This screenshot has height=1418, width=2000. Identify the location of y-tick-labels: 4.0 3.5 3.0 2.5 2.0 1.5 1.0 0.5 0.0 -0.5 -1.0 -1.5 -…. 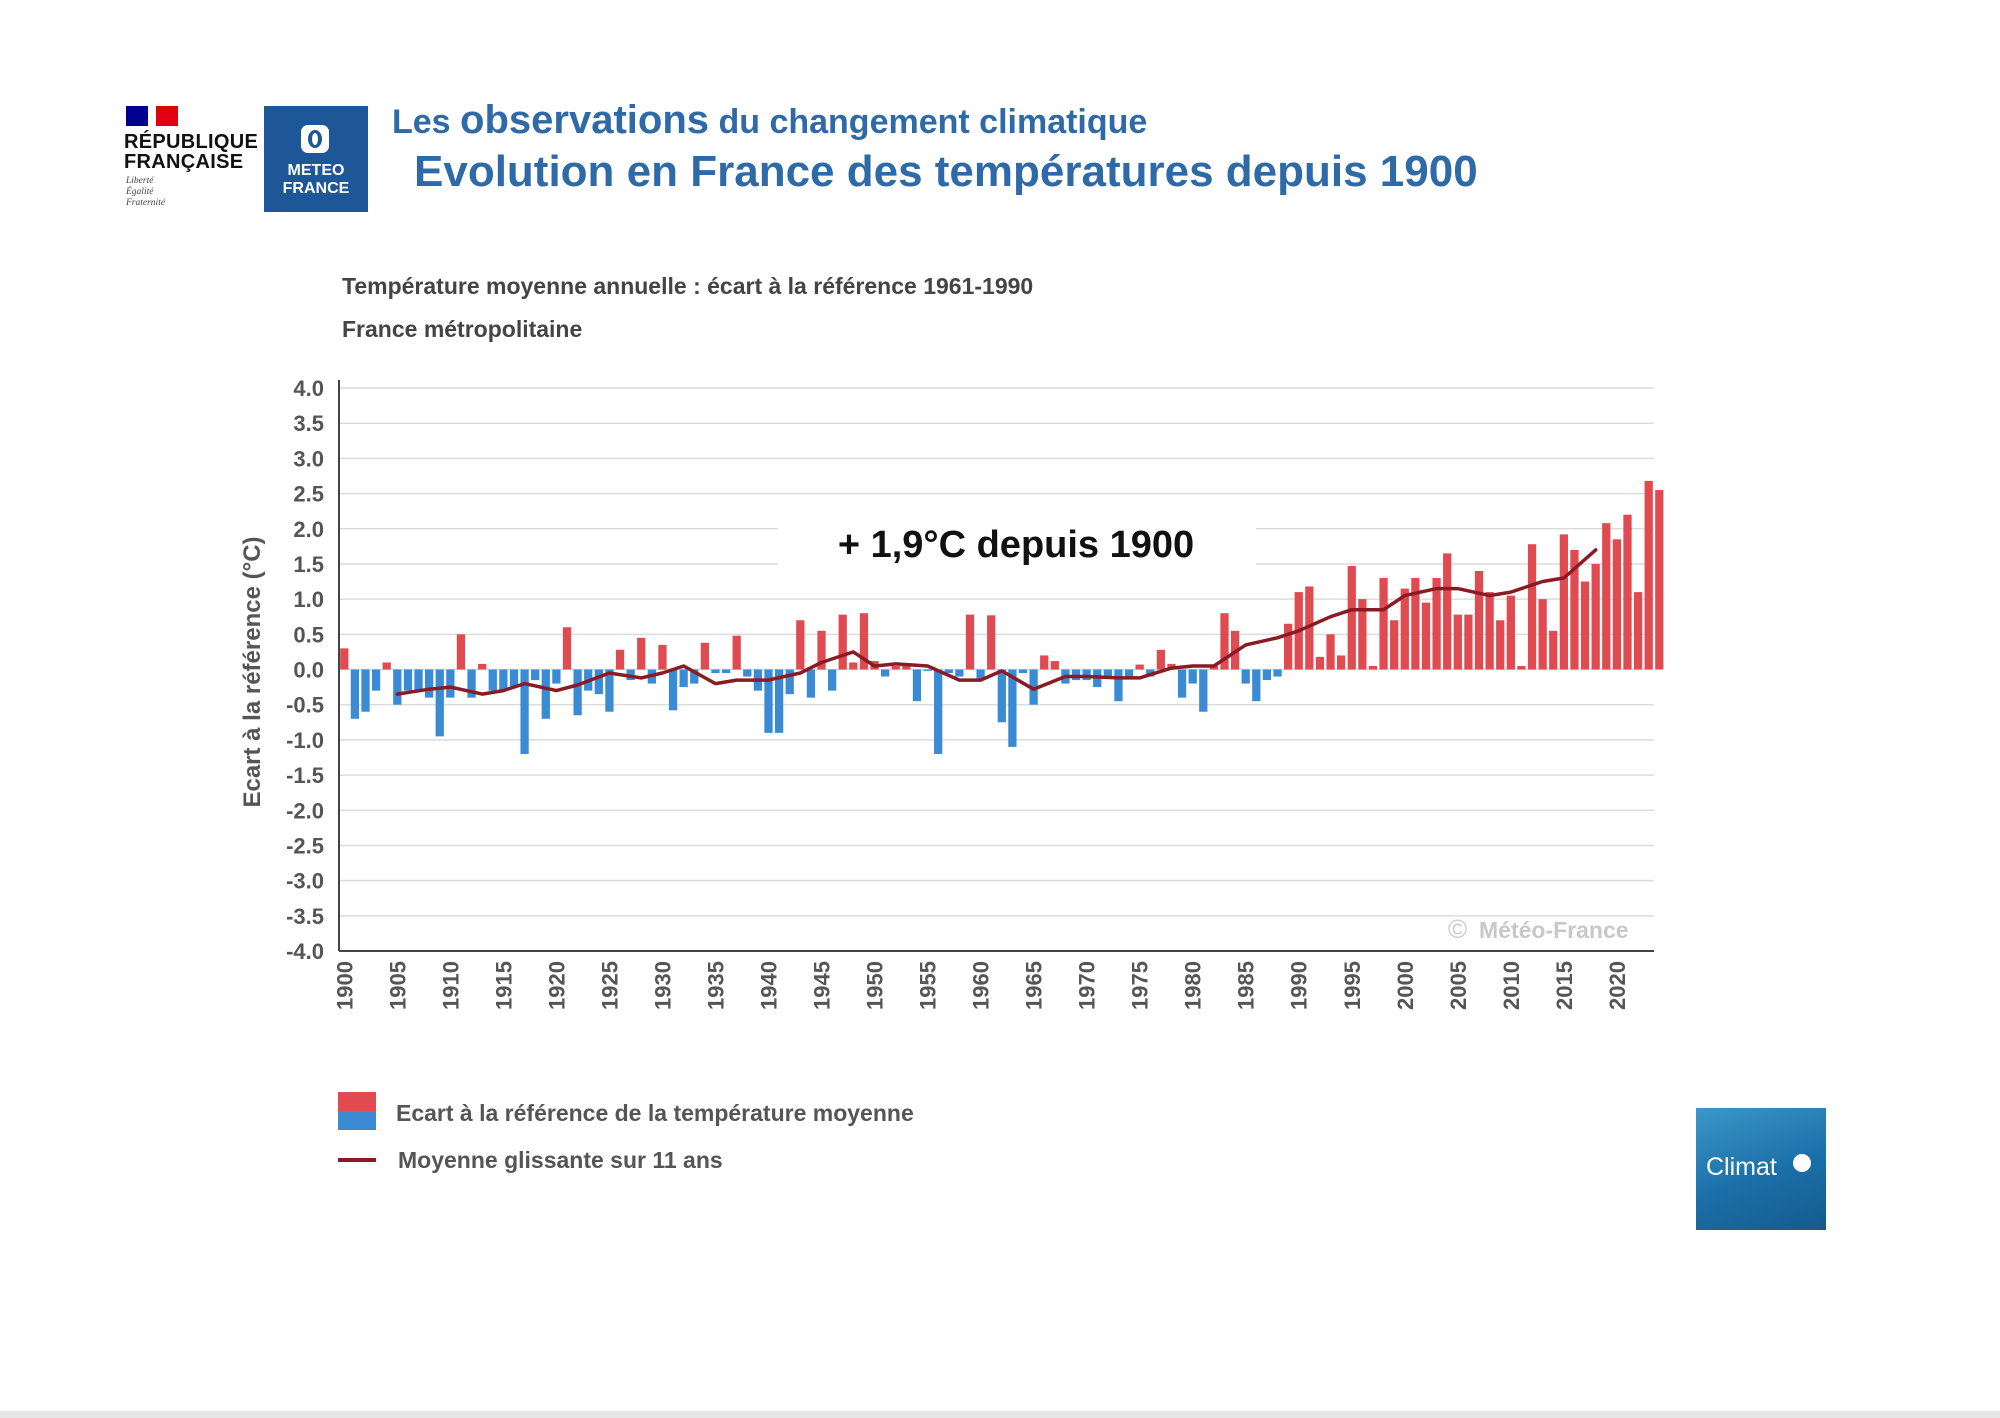
(305, 670).